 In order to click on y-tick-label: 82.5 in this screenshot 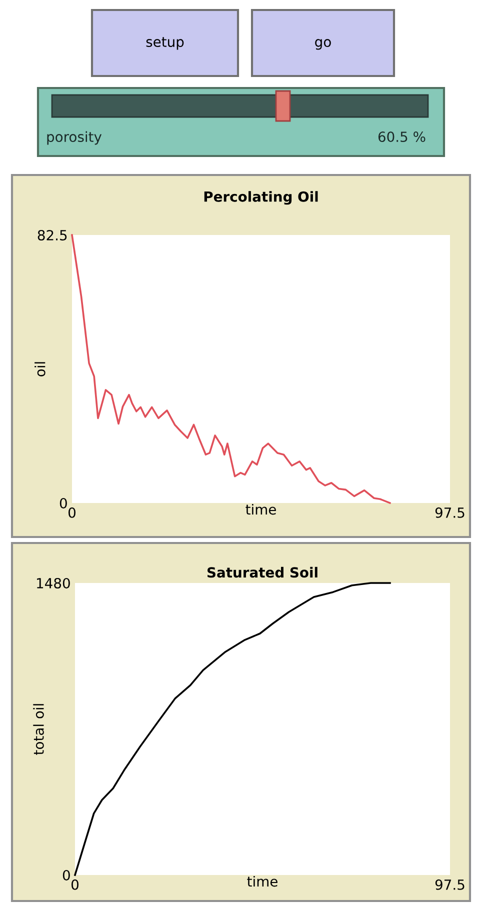, I will do `click(52, 235)`.